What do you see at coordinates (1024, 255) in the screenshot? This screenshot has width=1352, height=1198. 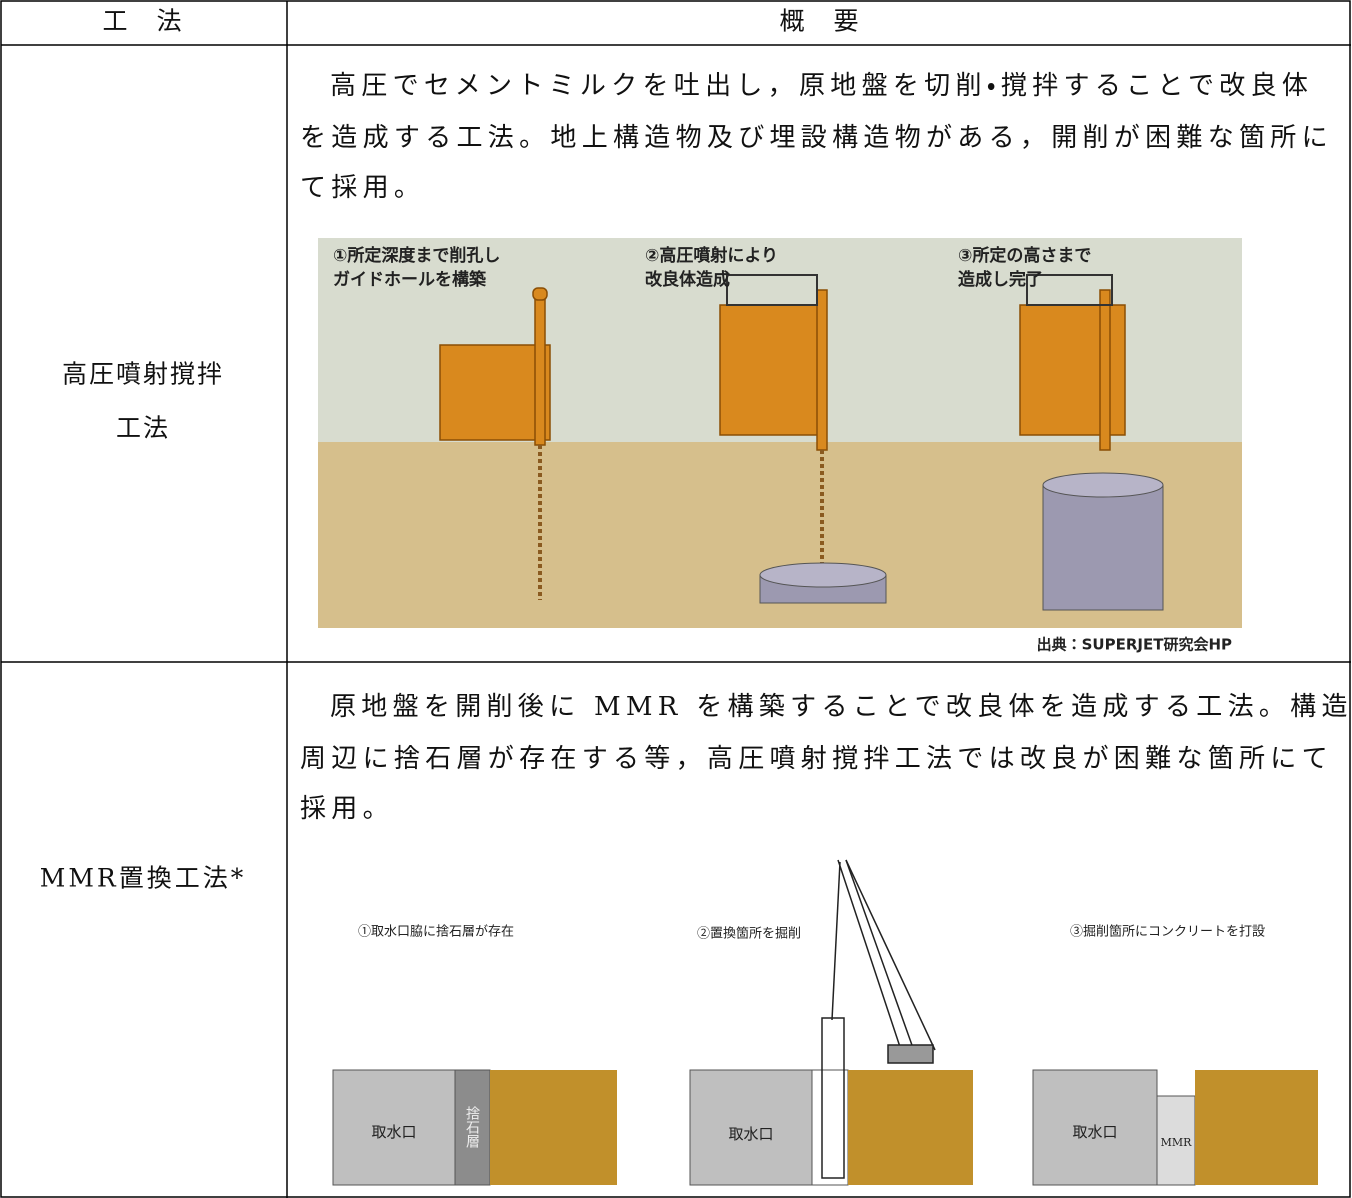 I see `step-label: ③所定の高さまで` at bounding box center [1024, 255].